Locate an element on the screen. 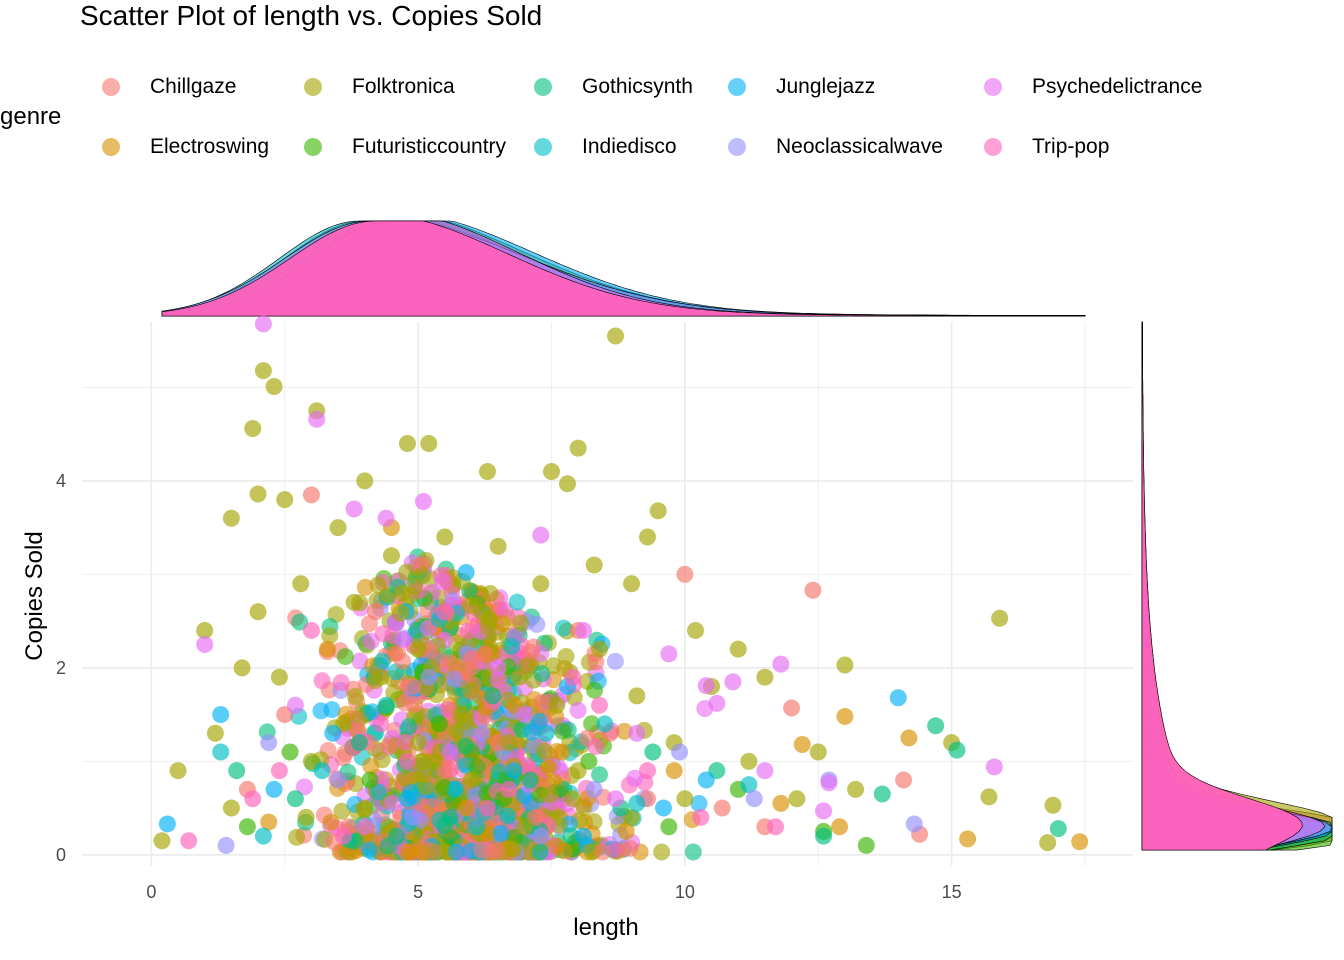 The height and width of the screenshot is (960, 1344). legend-label: Folktronica is located at coordinates (403, 86).